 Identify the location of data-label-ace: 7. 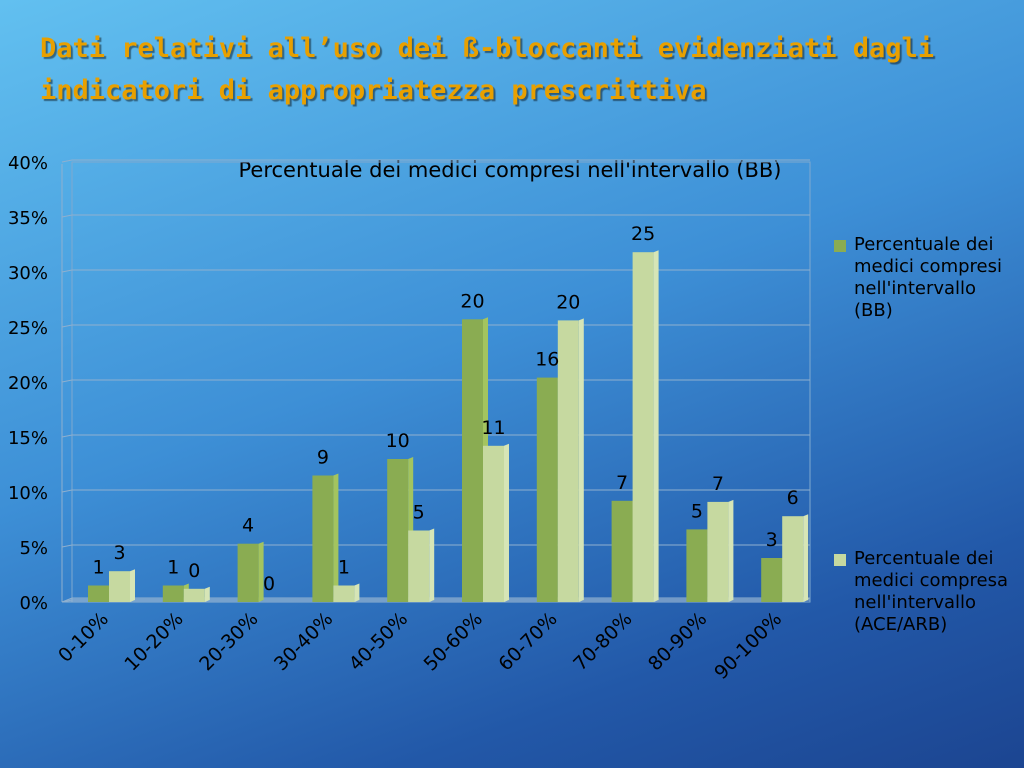
(718, 484).